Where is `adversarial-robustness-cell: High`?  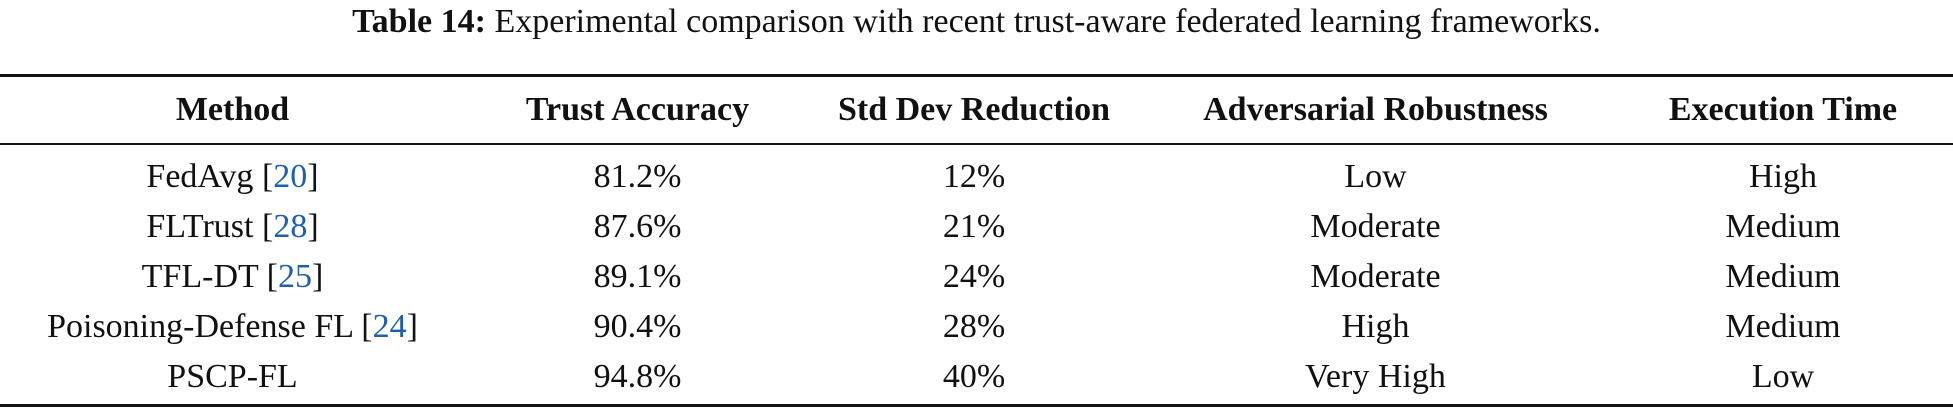 adversarial-robustness-cell: High is located at coordinates (1375, 326).